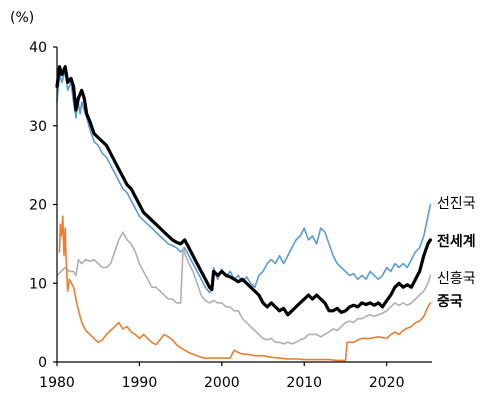 This screenshot has height=402, width=492. Describe the element at coordinates (42, 363) in the screenshot. I see `y-tick-label: 0` at that location.